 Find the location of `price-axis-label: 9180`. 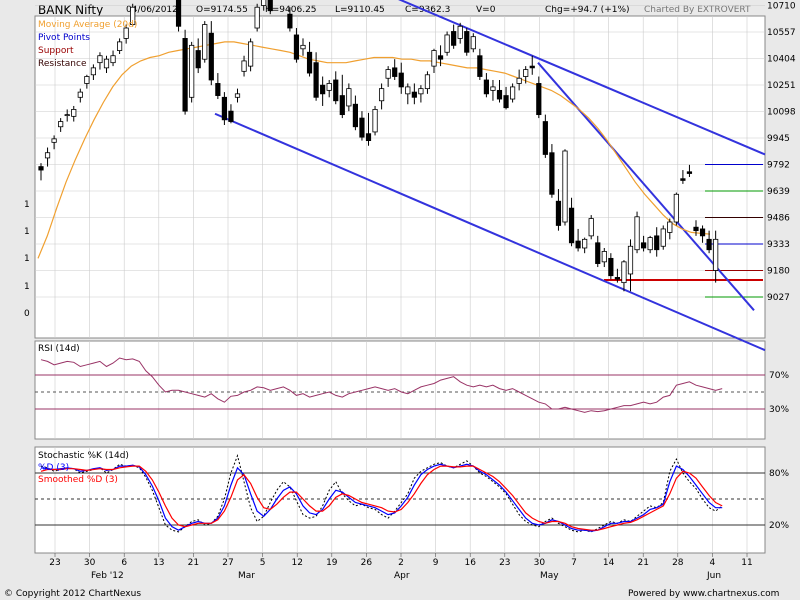

price-axis-label: 9180 is located at coordinates (778, 272).